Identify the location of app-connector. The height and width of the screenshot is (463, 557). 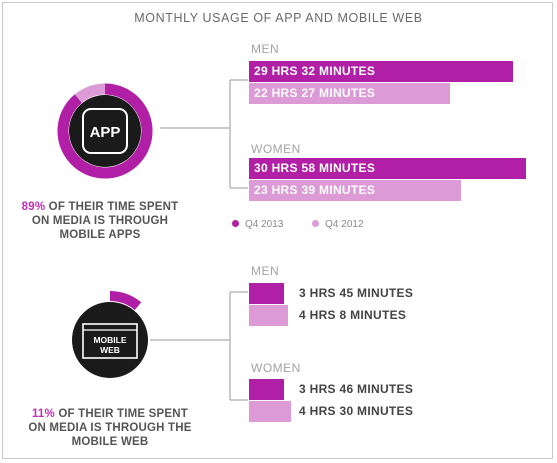
(204, 134).